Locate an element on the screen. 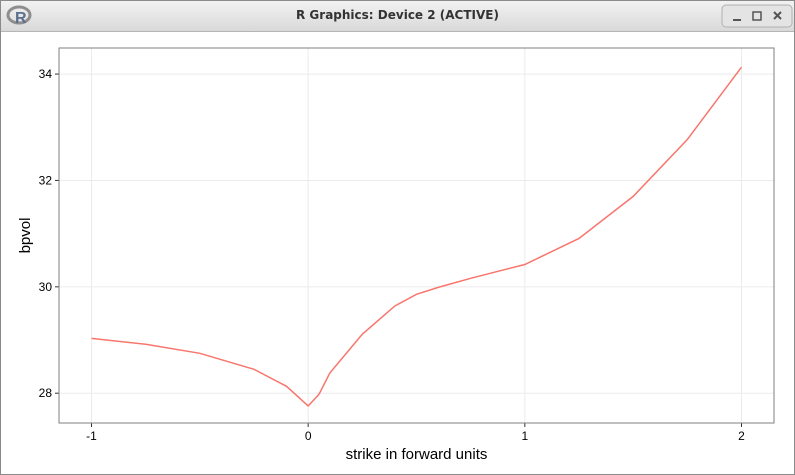  svg-text: R is located at coordinates (21, 18).